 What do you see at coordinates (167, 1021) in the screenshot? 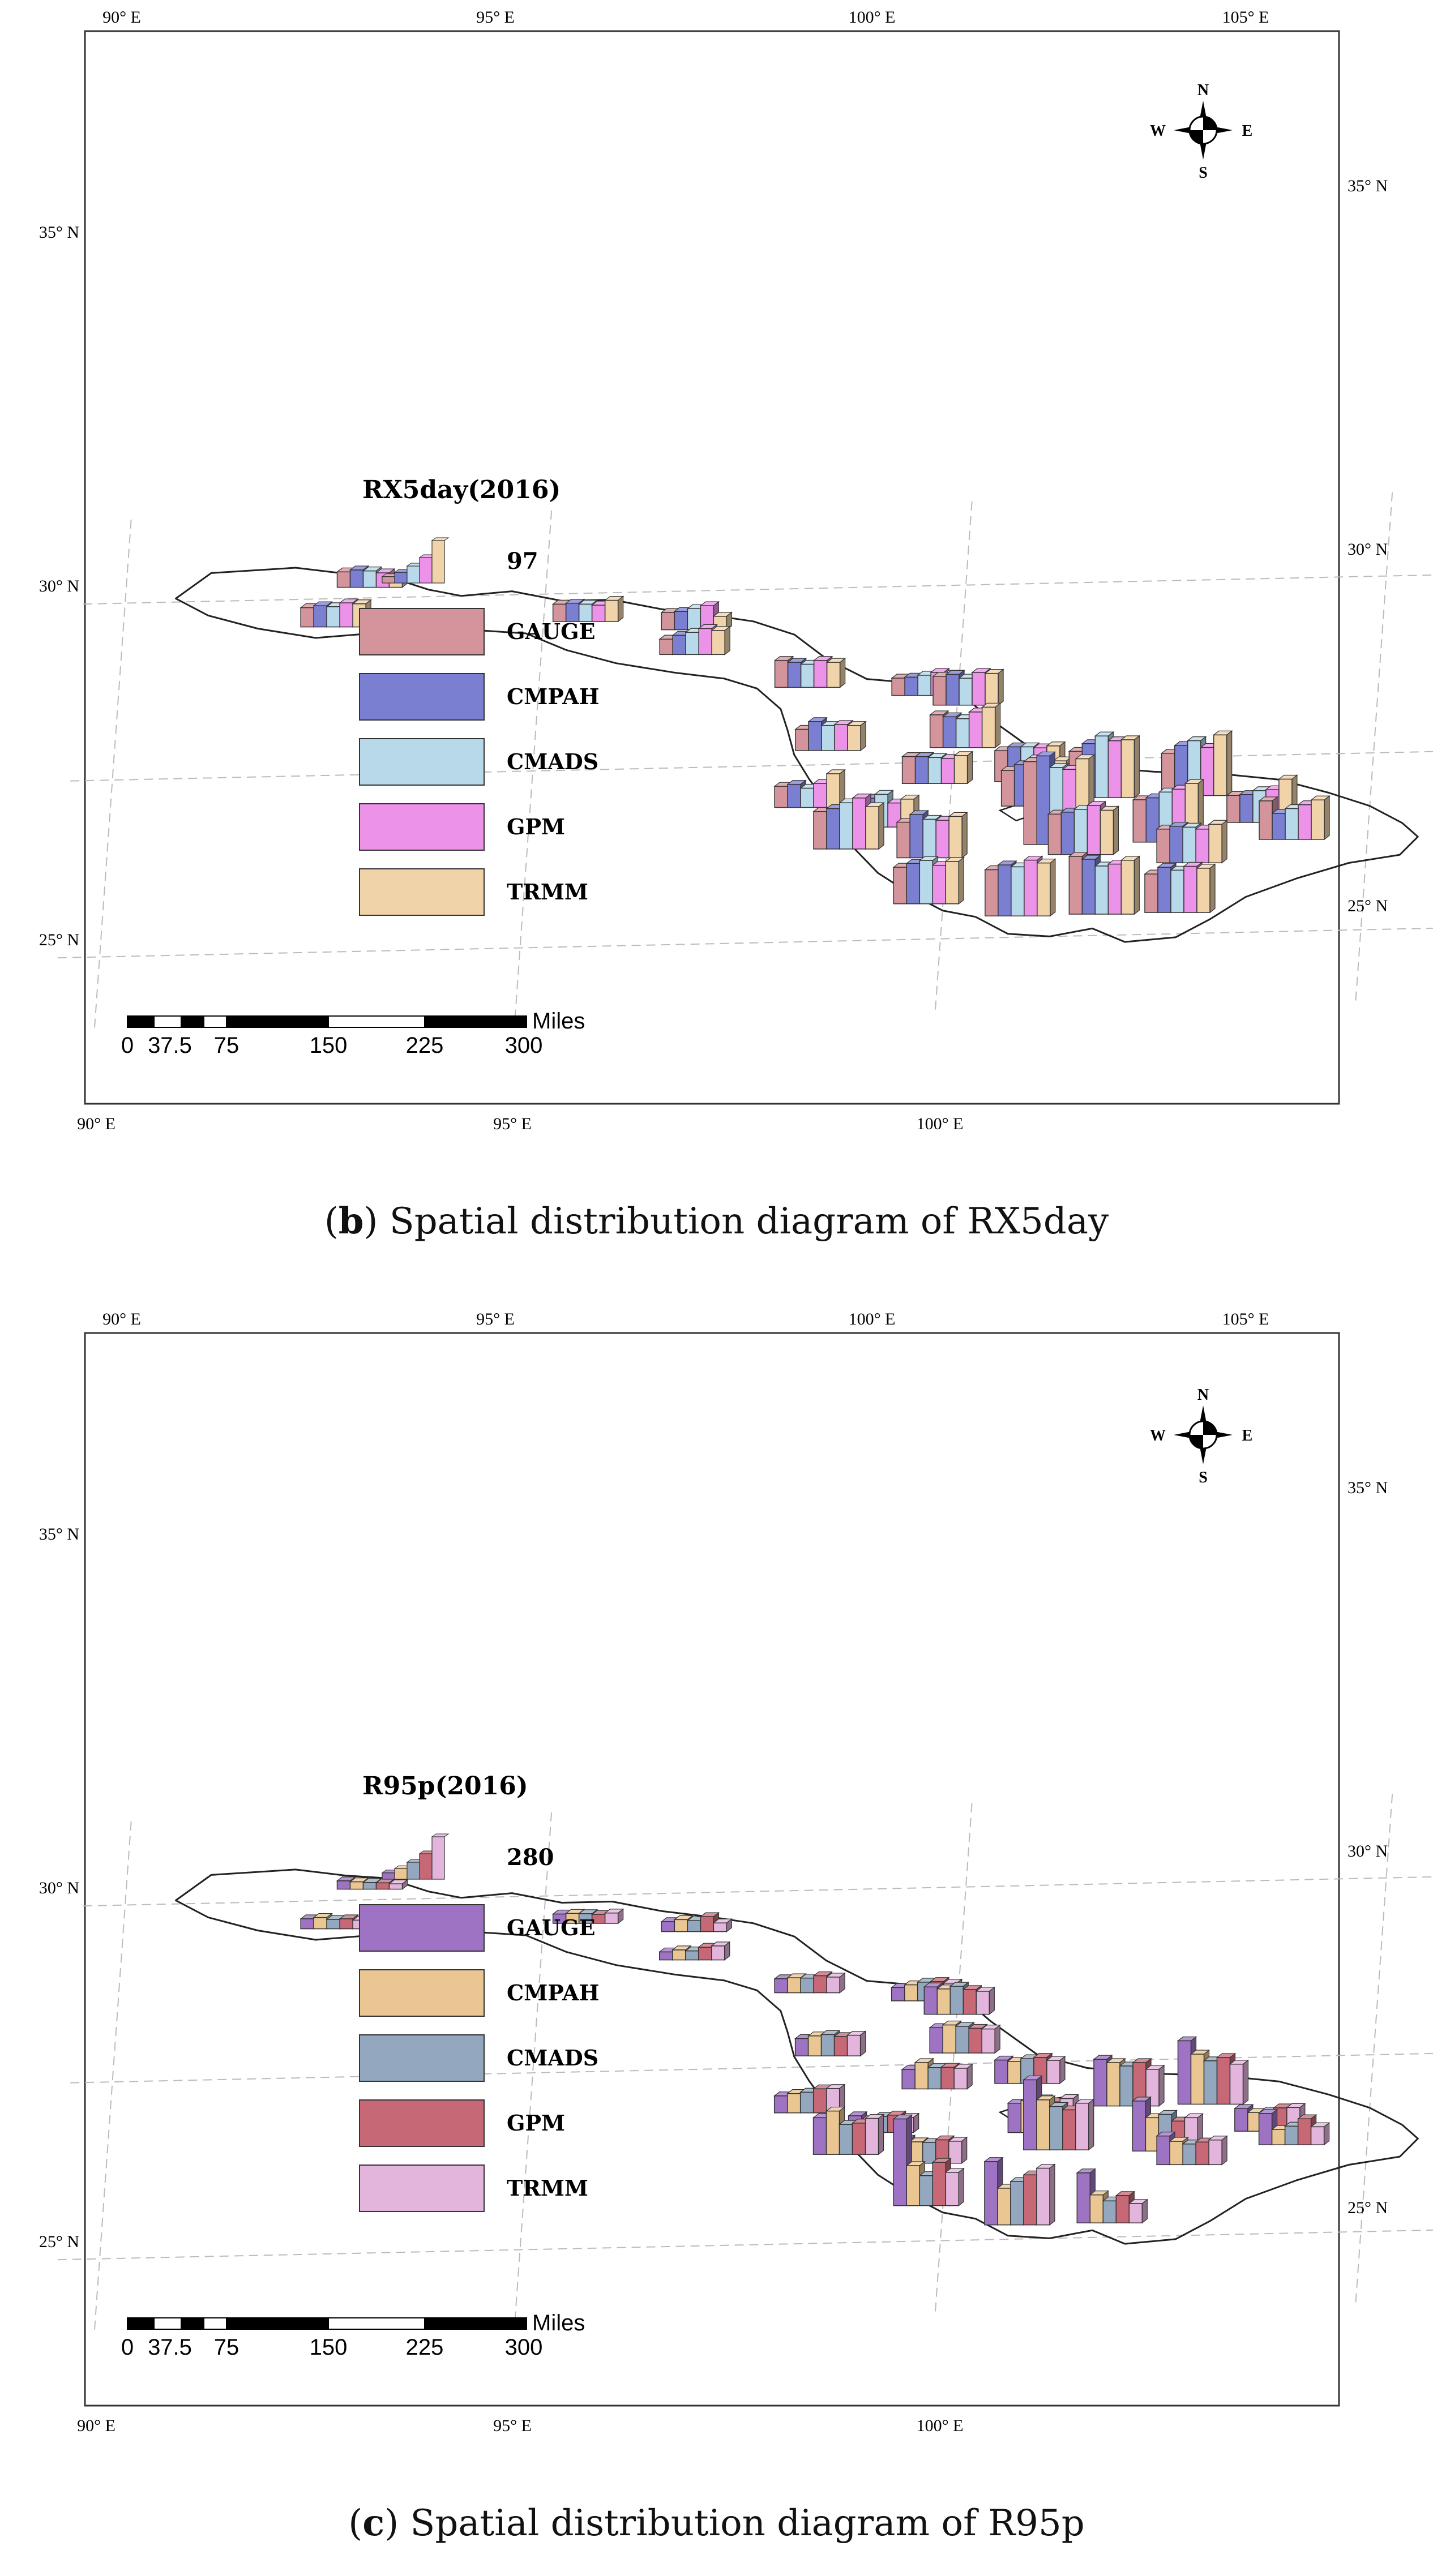
I see `scale-bar-segment` at bounding box center [167, 1021].